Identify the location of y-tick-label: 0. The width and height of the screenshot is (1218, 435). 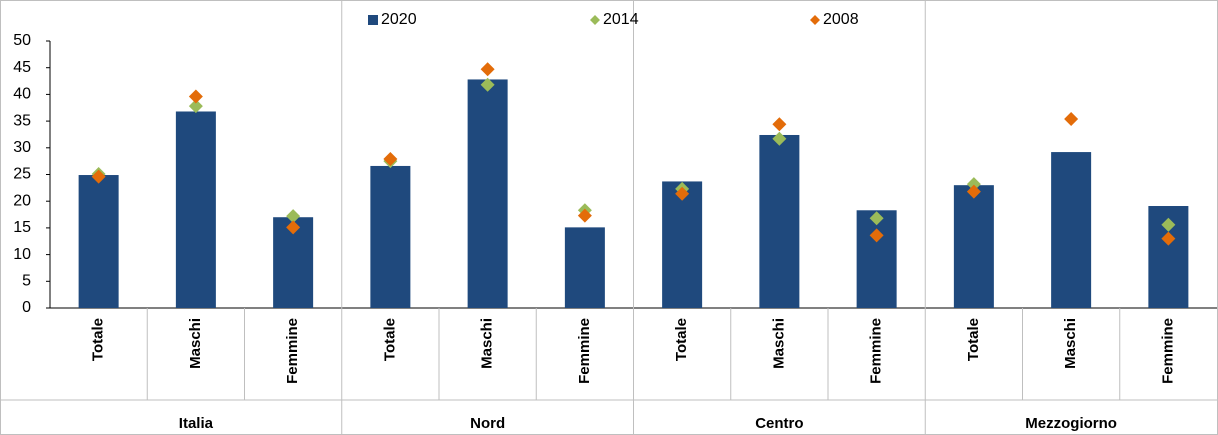
(26, 307).